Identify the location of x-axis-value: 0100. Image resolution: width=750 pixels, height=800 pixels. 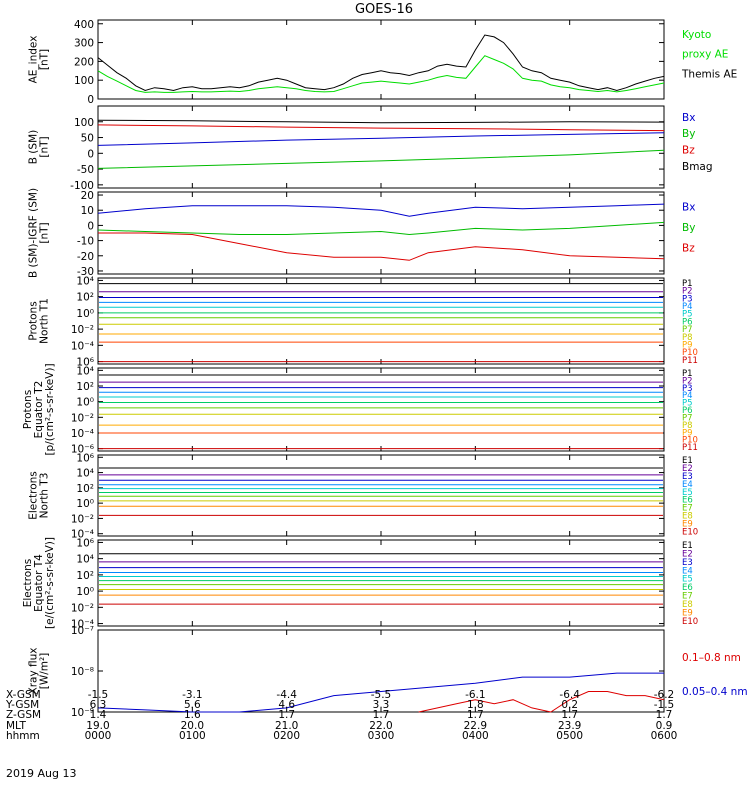
(192, 736).